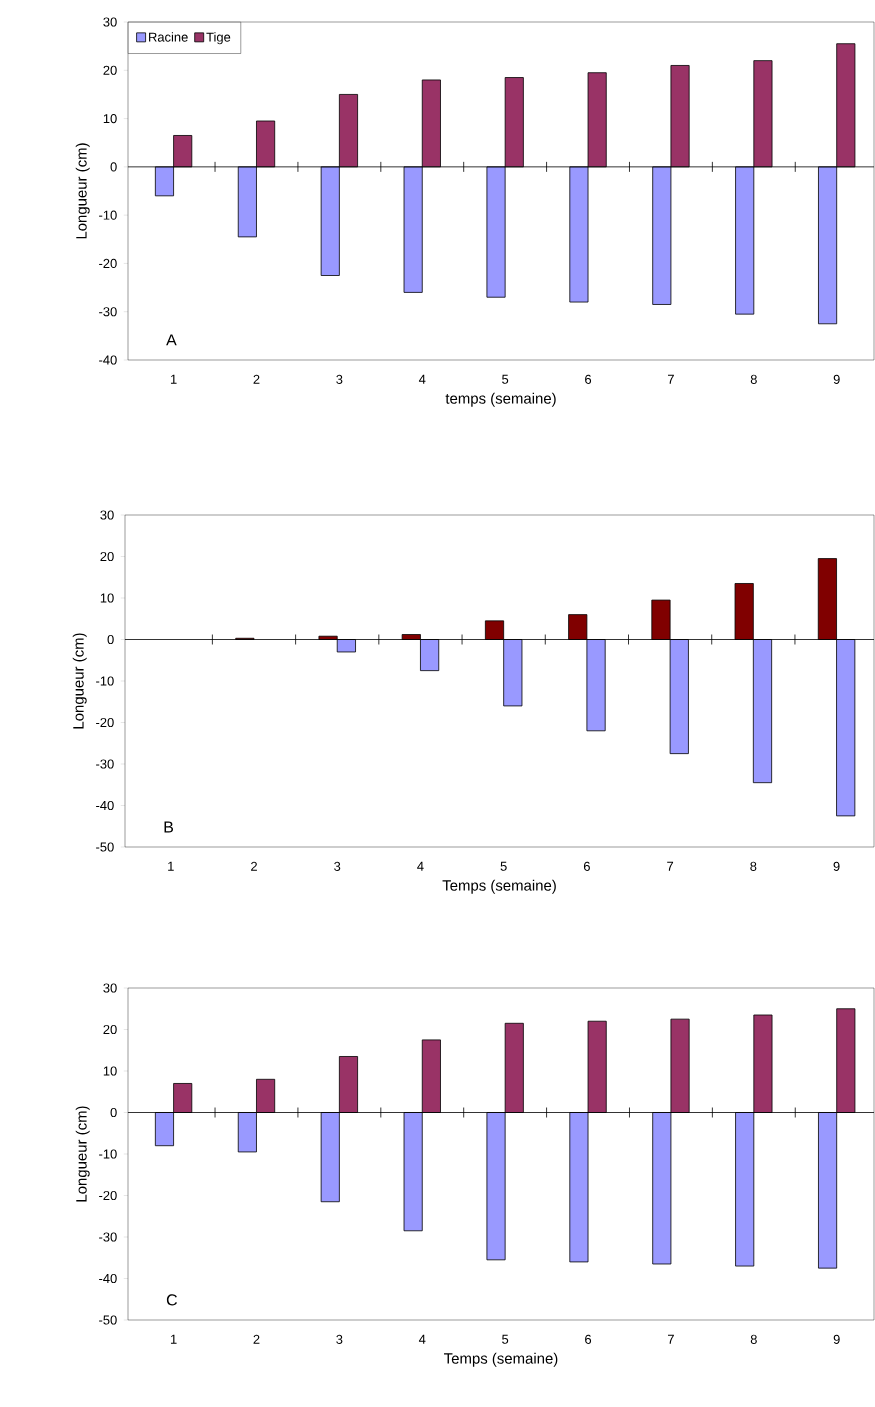 The image size is (875, 1407). Describe the element at coordinates (500, 399) in the screenshot. I see `x-axis-title: temps (semaine)` at that location.